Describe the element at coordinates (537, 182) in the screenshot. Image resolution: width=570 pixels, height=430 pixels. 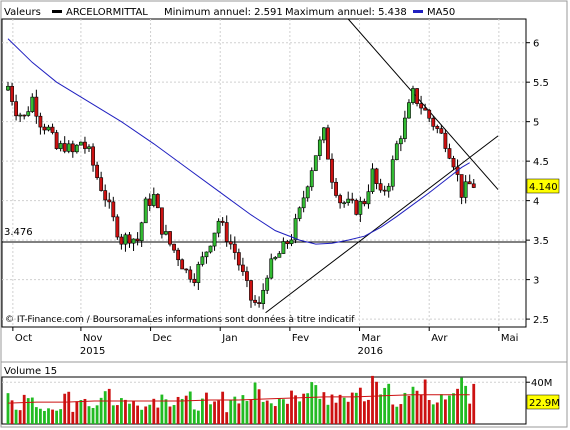
I see `price-y-axis: 2.5 3 3.5 4 4.5 5 5.5 6` at that location.